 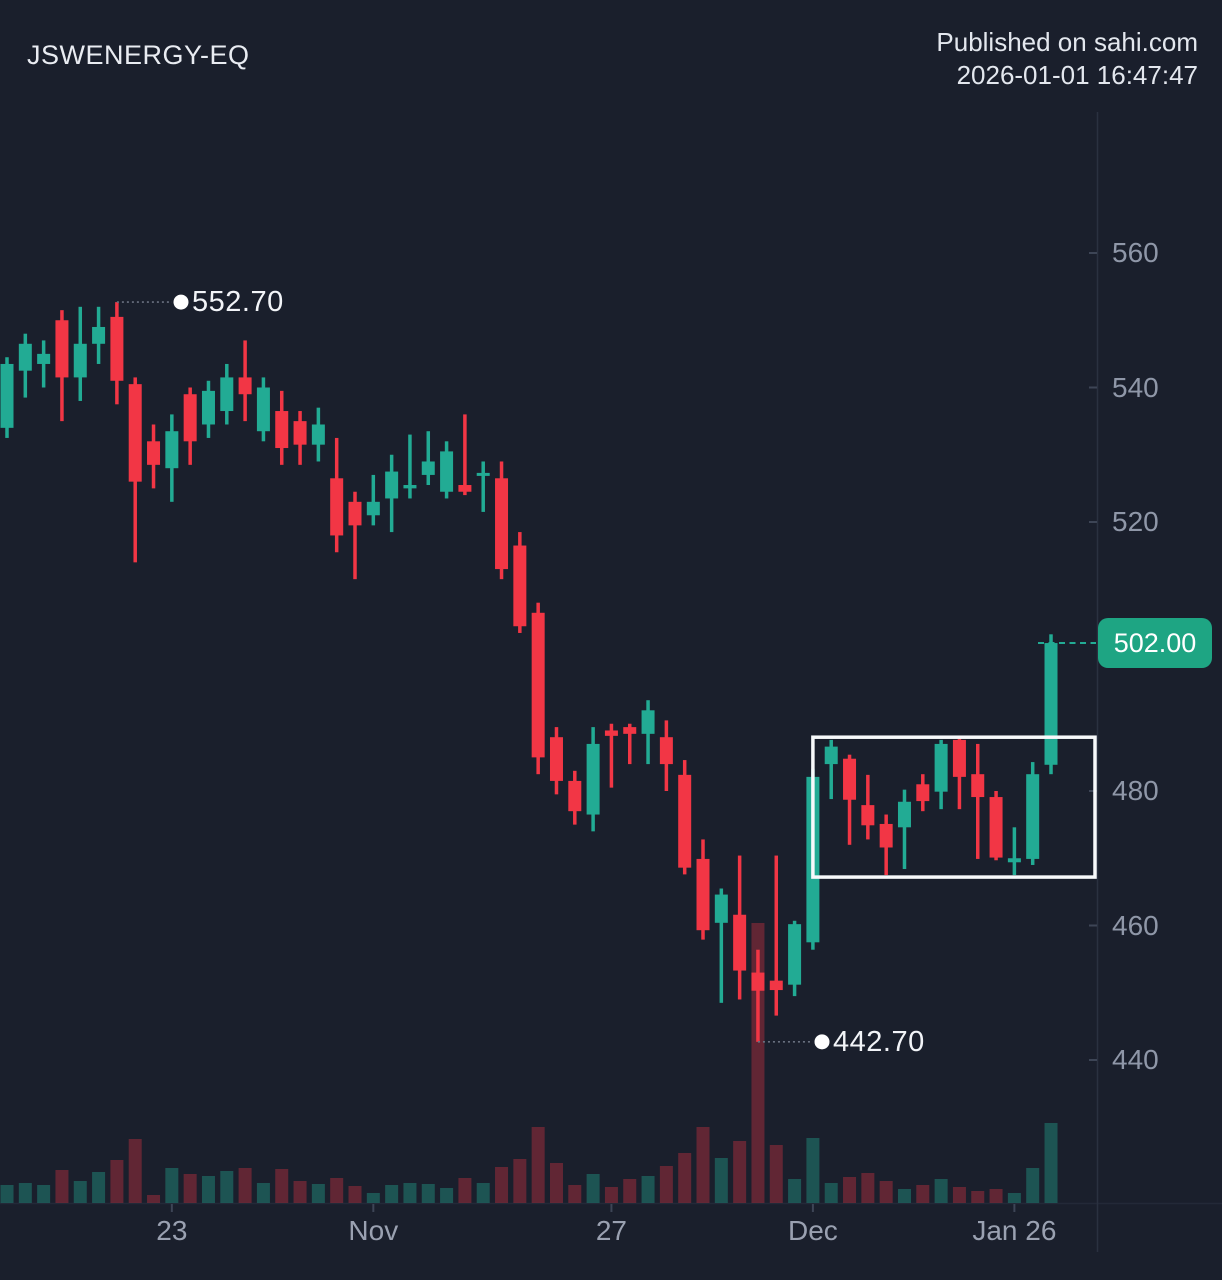 What do you see at coordinates (1135, 387) in the screenshot?
I see `price-axis-label: 540` at bounding box center [1135, 387].